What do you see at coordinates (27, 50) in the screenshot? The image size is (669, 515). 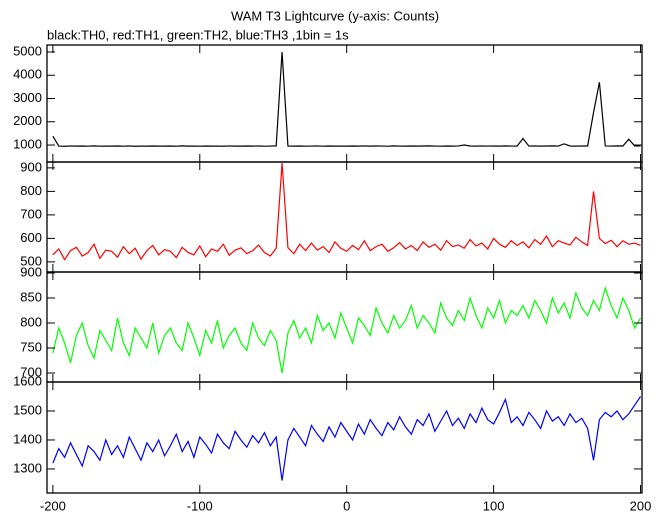 I see `y-tick-label: 5000` at bounding box center [27, 50].